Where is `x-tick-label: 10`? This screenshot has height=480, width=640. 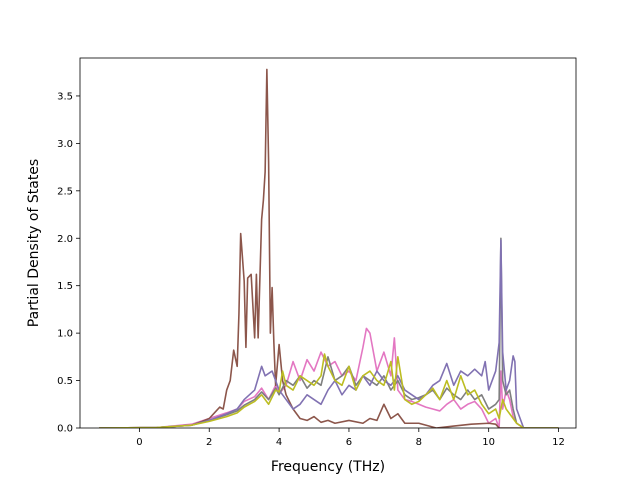
x-tick-label: 10 is located at coordinates (488, 442).